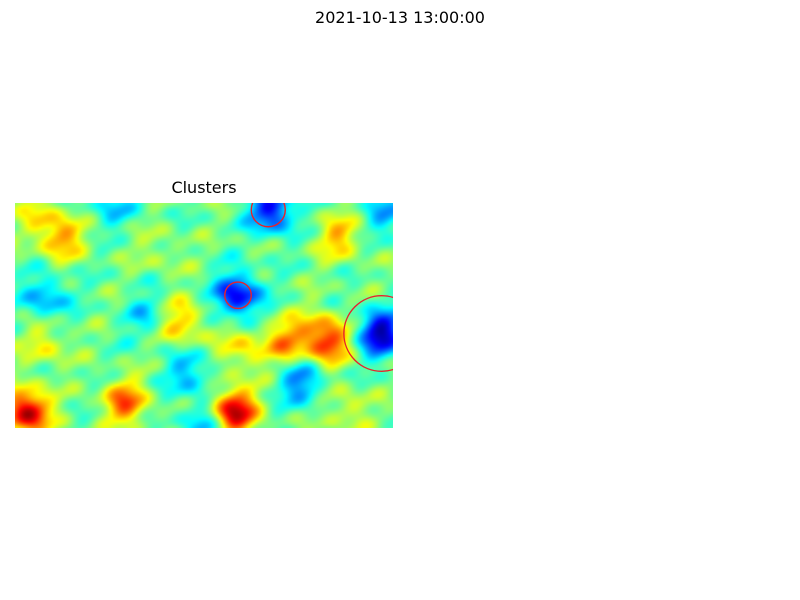  Describe the element at coordinates (400, 17) in the screenshot. I see `figure-suptitle: 2021-10-13 13:00:00` at that location.